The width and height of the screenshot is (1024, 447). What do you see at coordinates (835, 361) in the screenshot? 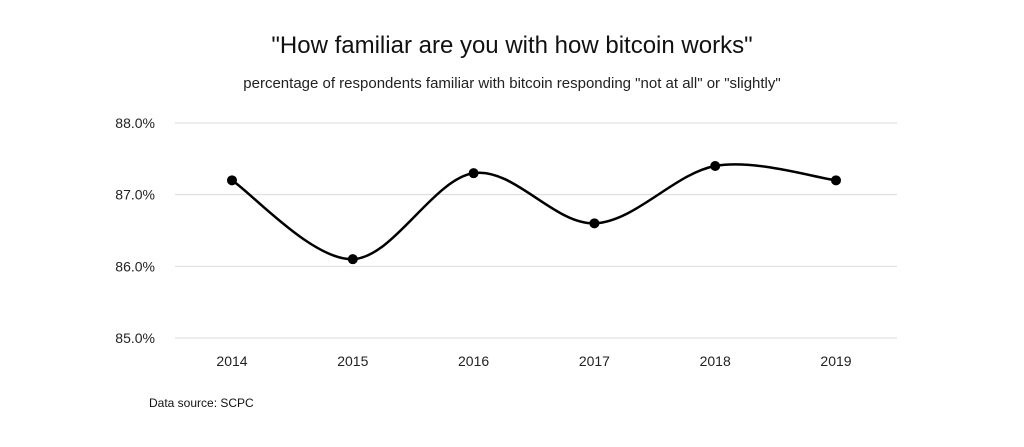
I see `x-tick-label: 2019` at bounding box center [835, 361].